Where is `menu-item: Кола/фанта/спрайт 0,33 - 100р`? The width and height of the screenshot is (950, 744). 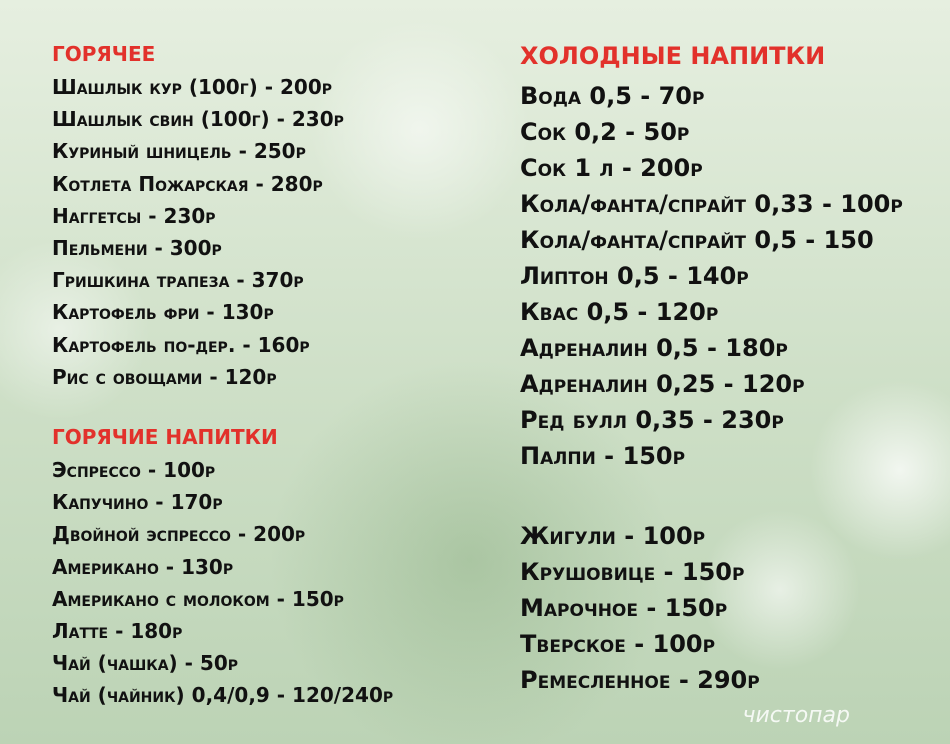 menu-item: Кола/фанта/спрайт 0,33 - 100р is located at coordinates (711, 204).